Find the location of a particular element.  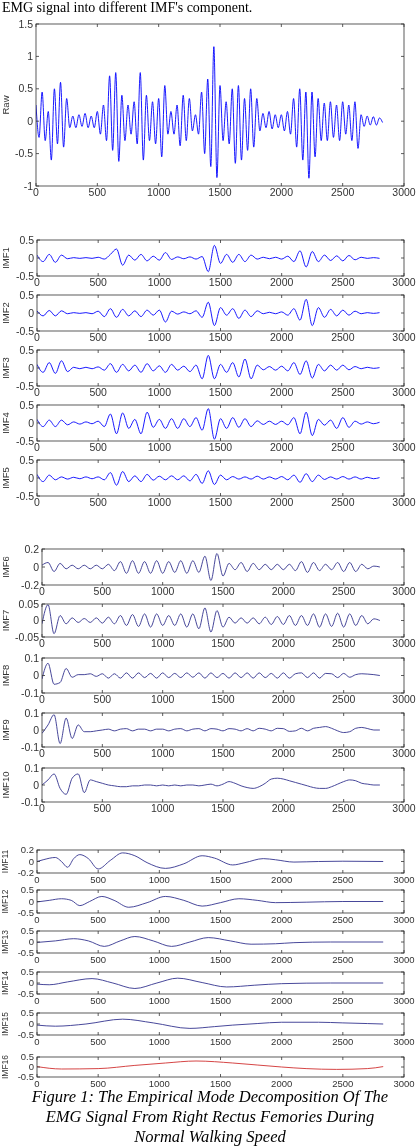

y-axis-title: IMF7 is located at coordinates (5, 620).